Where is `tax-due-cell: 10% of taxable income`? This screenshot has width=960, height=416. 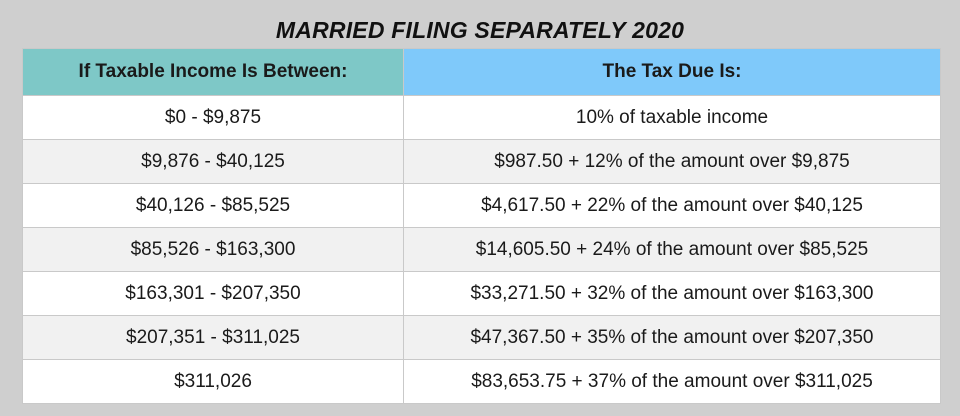
tax-due-cell: 10% of taxable income is located at coordinates (672, 117).